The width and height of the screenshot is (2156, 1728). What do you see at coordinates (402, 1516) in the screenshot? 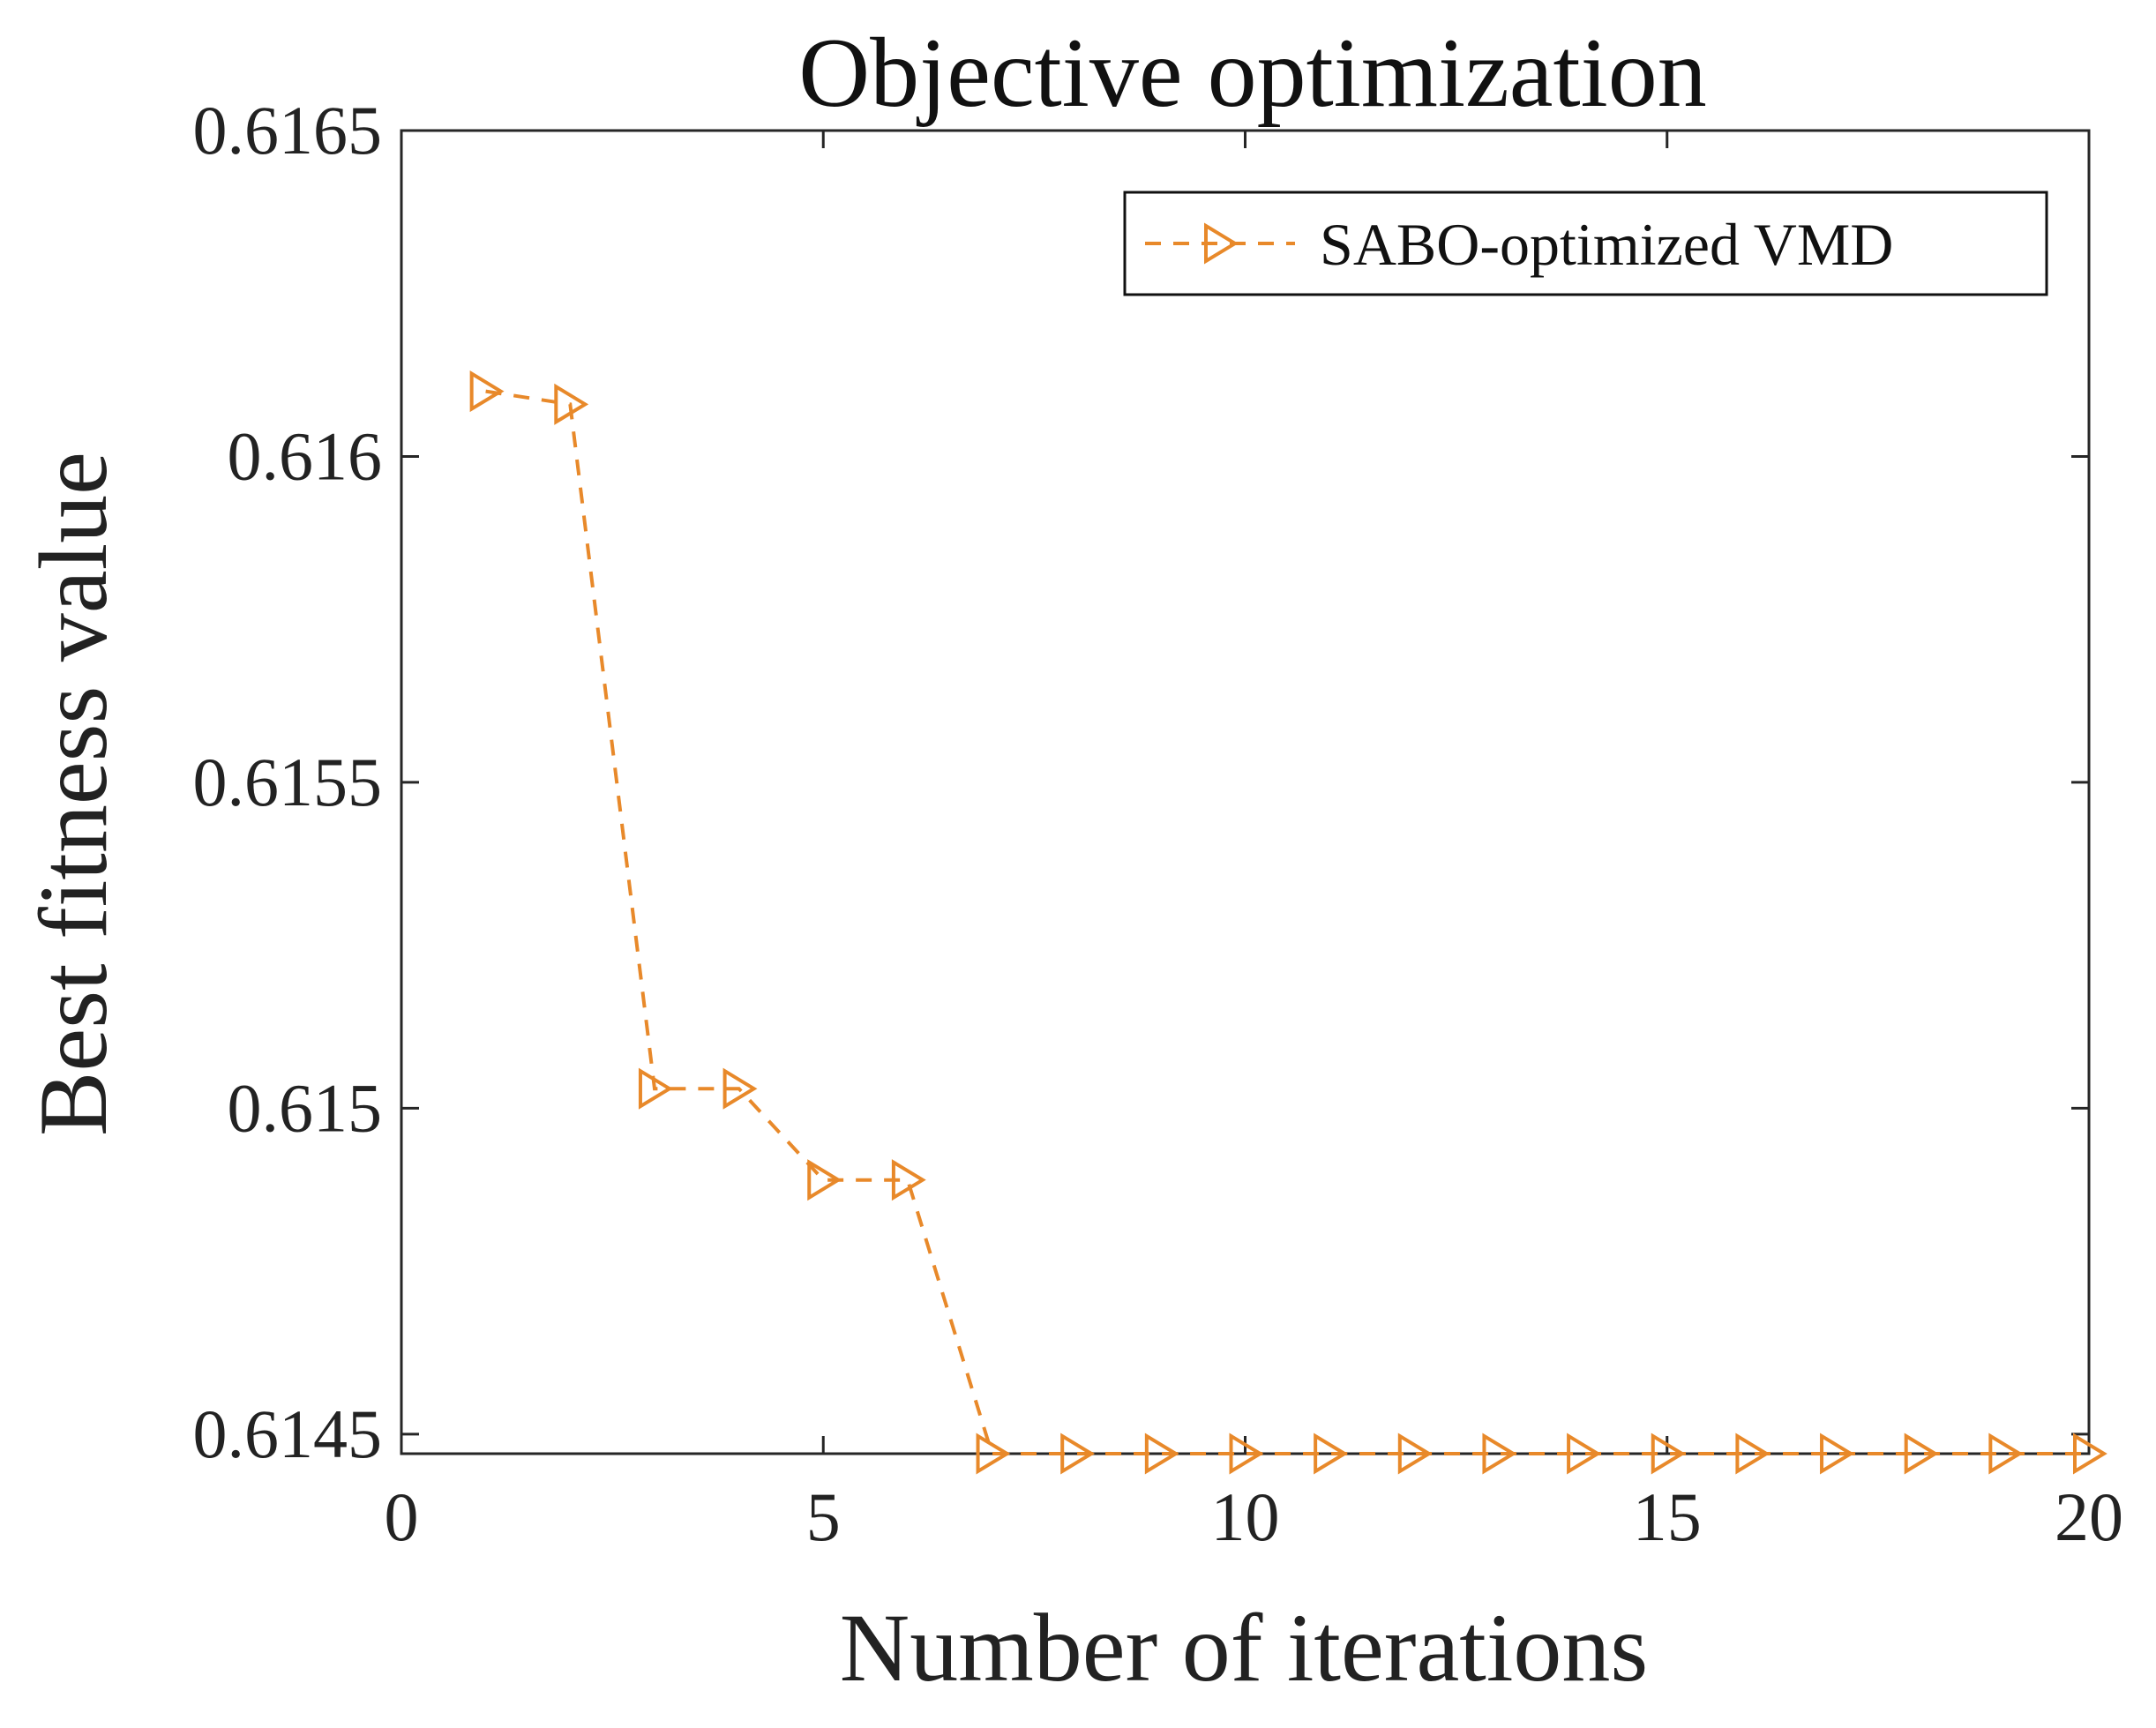
I see `x-tick-label: 0` at bounding box center [402, 1516].